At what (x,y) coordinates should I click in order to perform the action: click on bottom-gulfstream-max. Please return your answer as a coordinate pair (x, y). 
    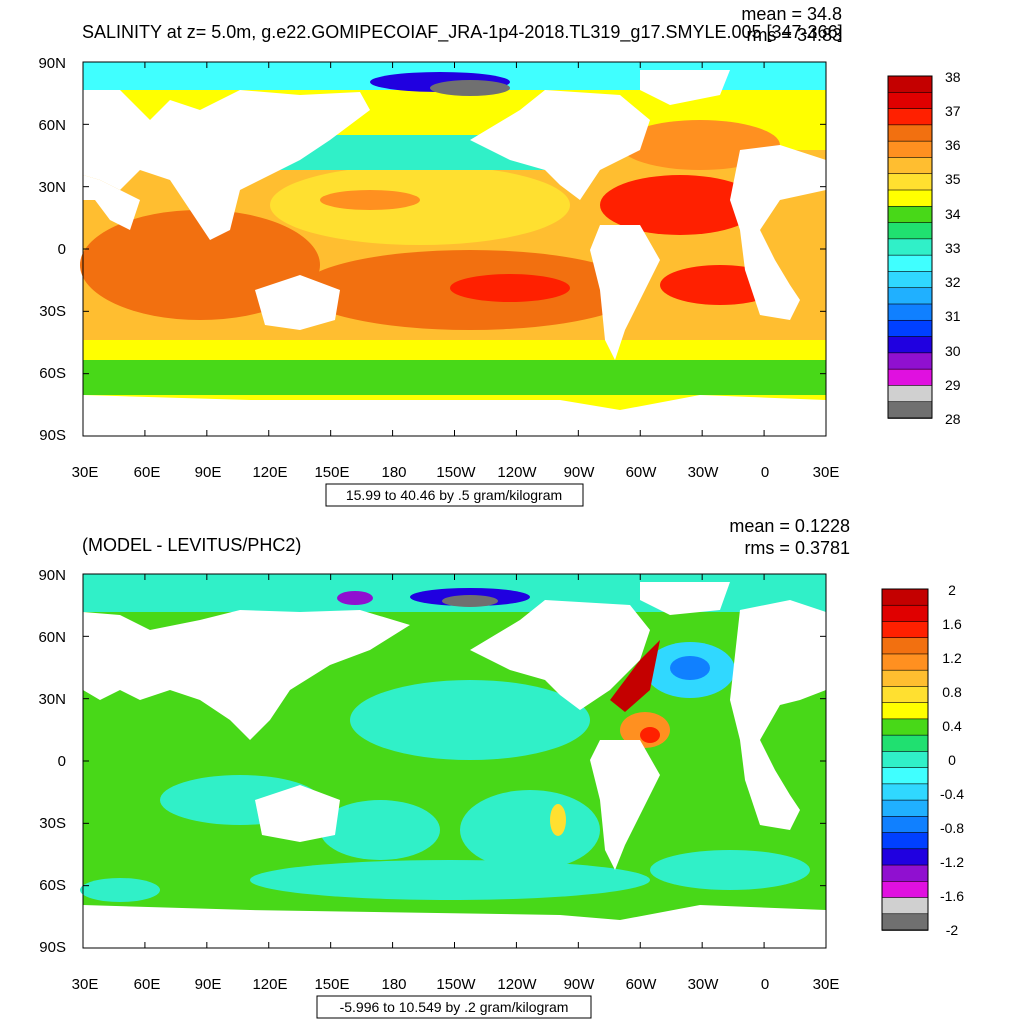
    Looking at the image, I should click on (635, 676).